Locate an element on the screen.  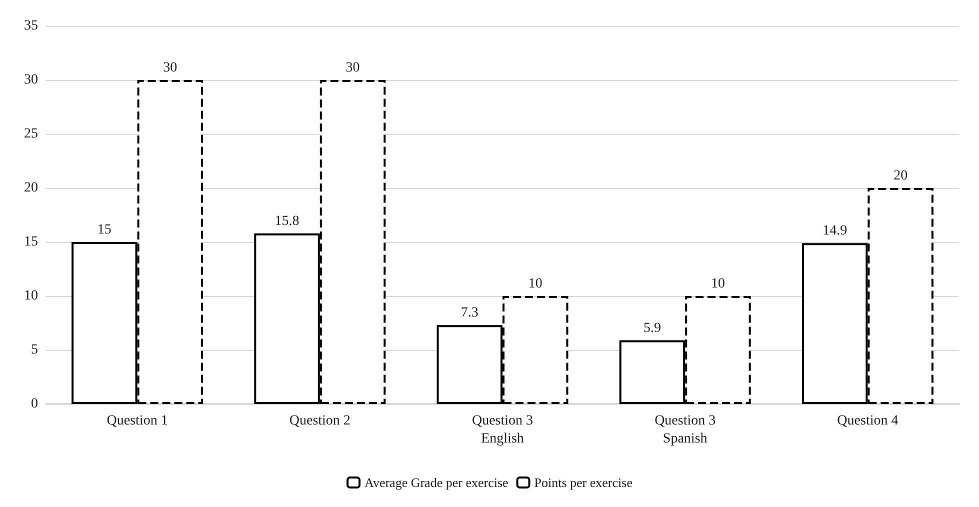
y-tick-label: 20 is located at coordinates (31, 188).